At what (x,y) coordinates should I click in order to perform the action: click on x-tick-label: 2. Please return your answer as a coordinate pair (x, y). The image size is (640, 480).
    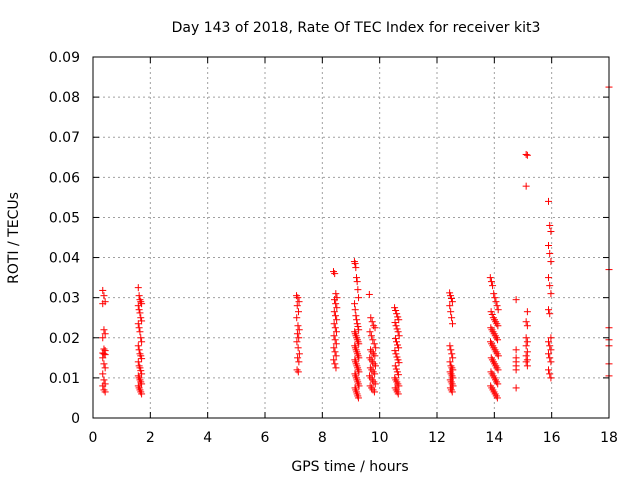
    Looking at the image, I should click on (150, 438).